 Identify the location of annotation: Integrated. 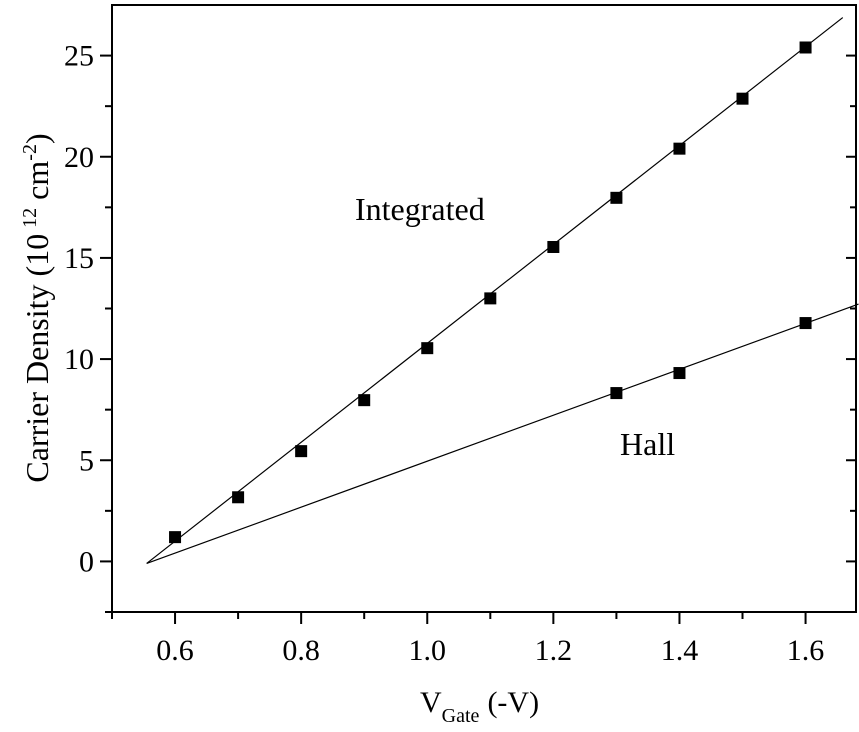
(420, 209).